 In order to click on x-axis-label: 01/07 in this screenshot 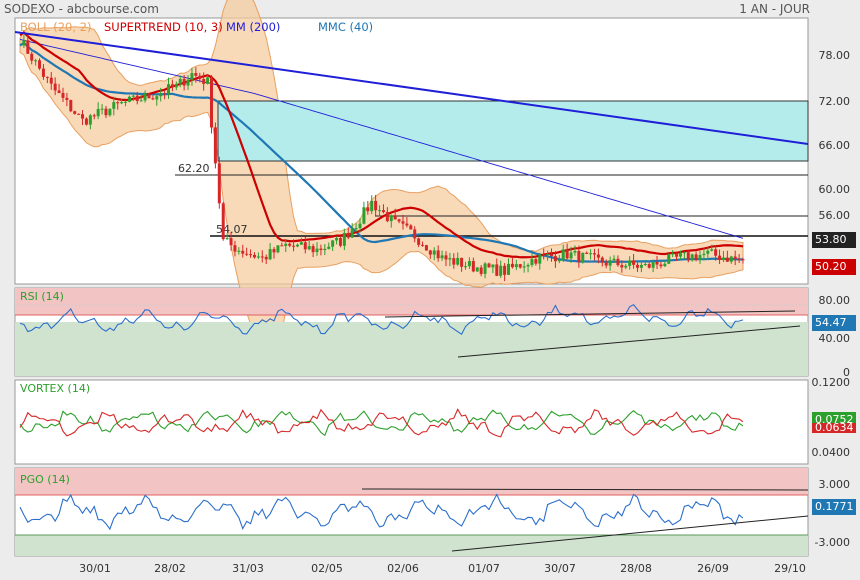, I will do `click(484, 568)`.